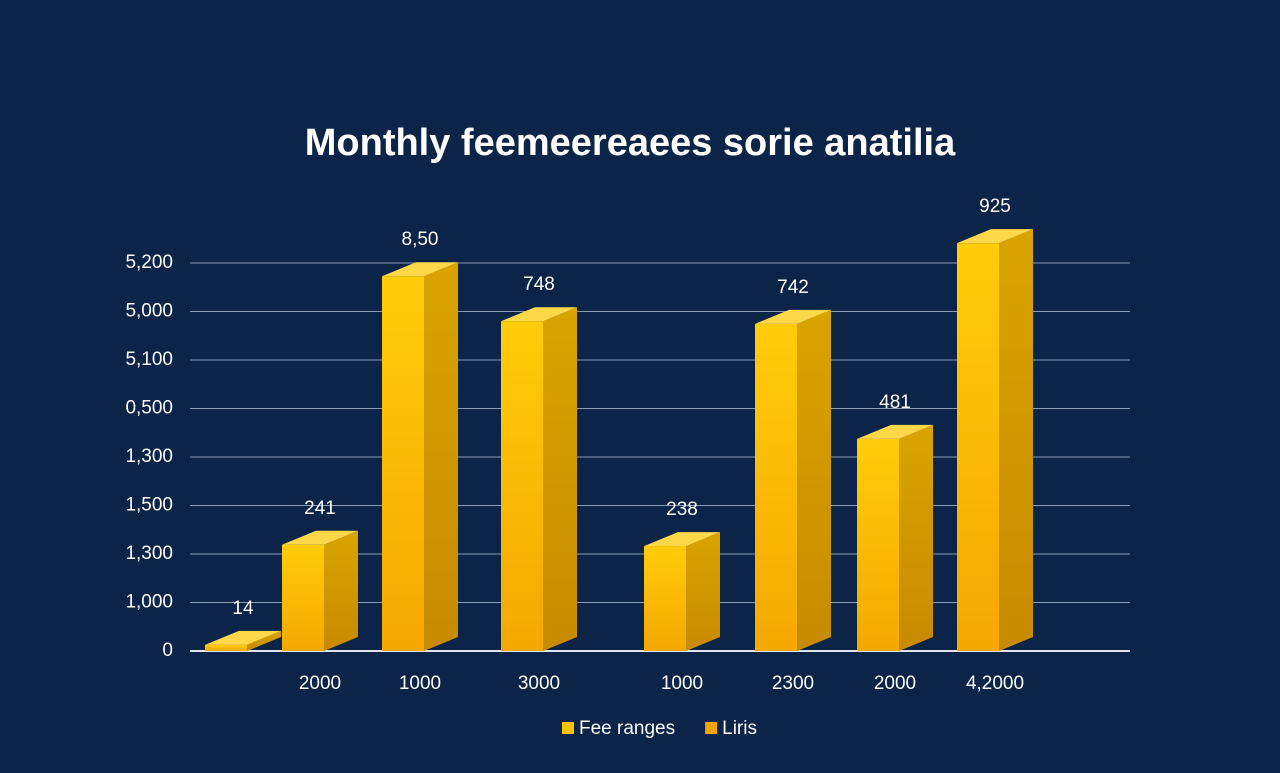 The image size is (1280, 773). I want to click on data-label: 481, so click(895, 402).